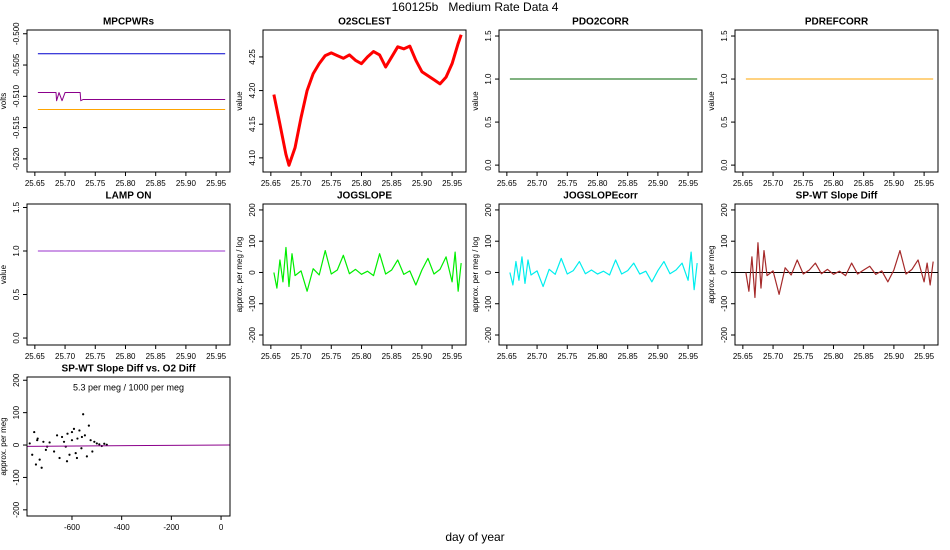 This screenshot has height=550, width=950. What do you see at coordinates (16, 207) in the screenshot?
I see `y-tick-label: 1.5` at bounding box center [16, 207].